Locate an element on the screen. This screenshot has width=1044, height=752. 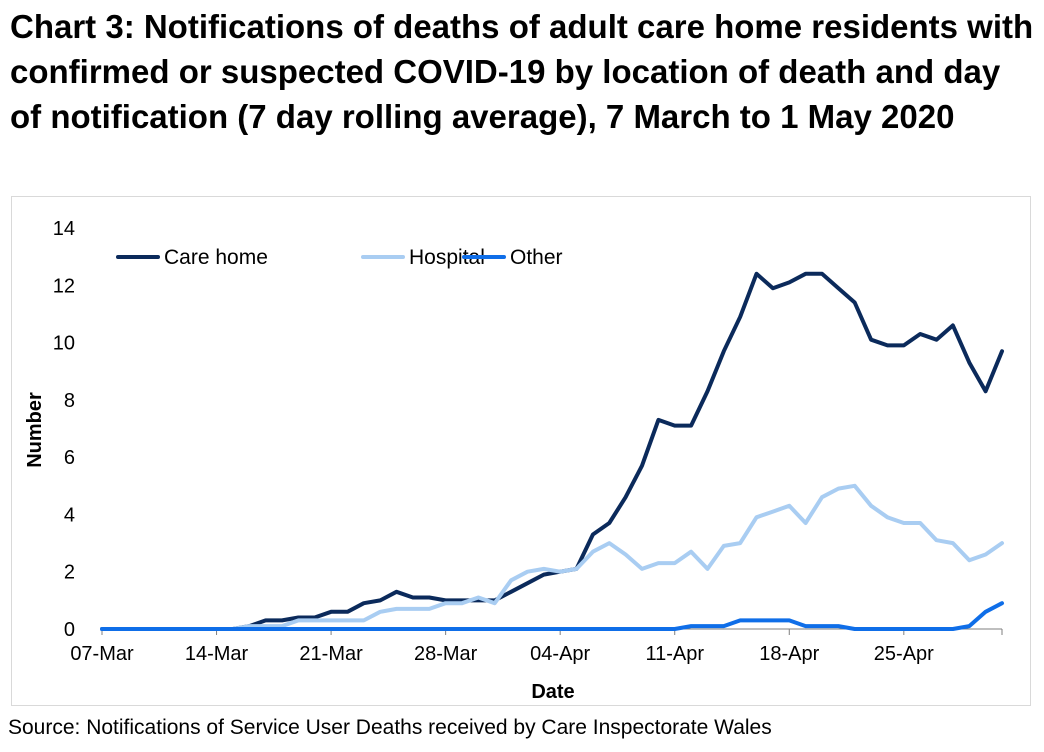
legend-label: Hospital is located at coordinates (447, 257).